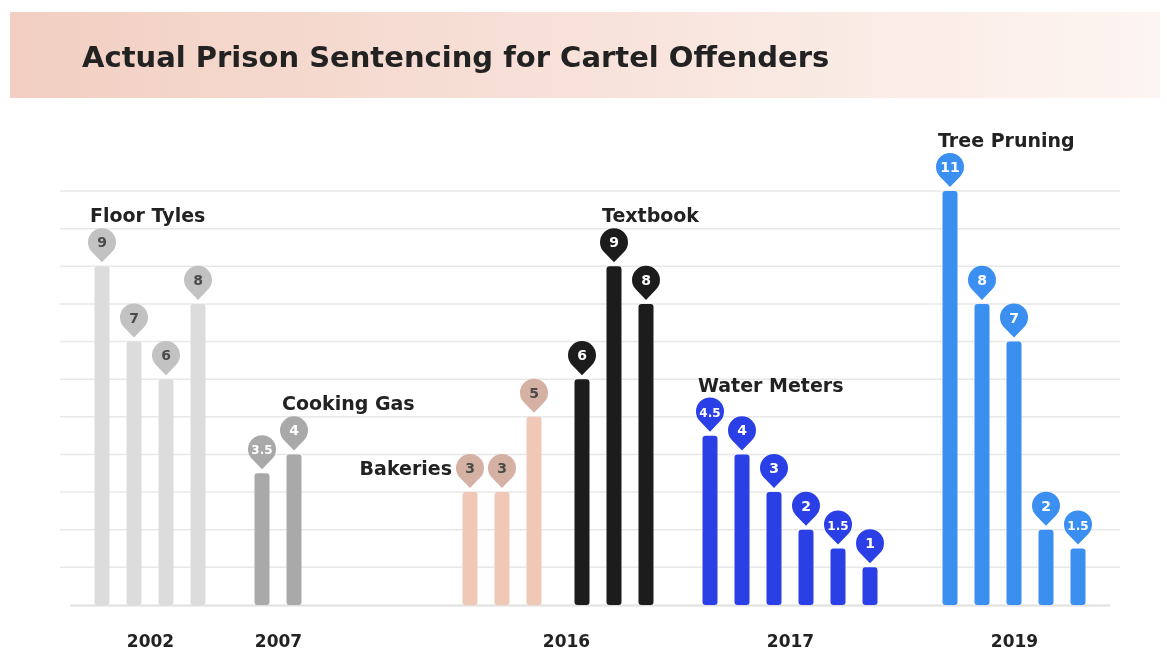 The width and height of the screenshot is (1167, 655). What do you see at coordinates (348, 403) in the screenshot?
I see `text: Cooking Gas` at bounding box center [348, 403].